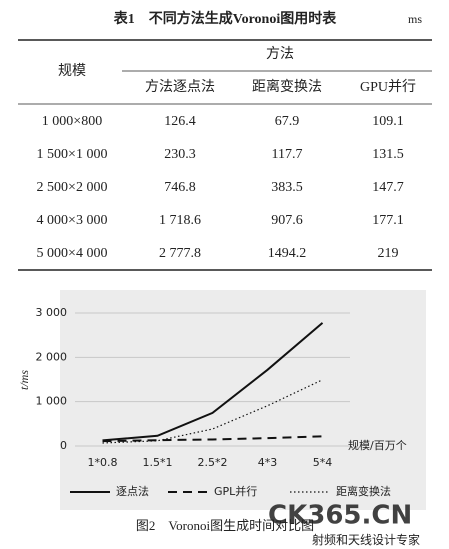 The height and width of the screenshot is (549, 449). Describe the element at coordinates (180, 253) in the screenshot. I see `cell: 2 777.8` at that location.